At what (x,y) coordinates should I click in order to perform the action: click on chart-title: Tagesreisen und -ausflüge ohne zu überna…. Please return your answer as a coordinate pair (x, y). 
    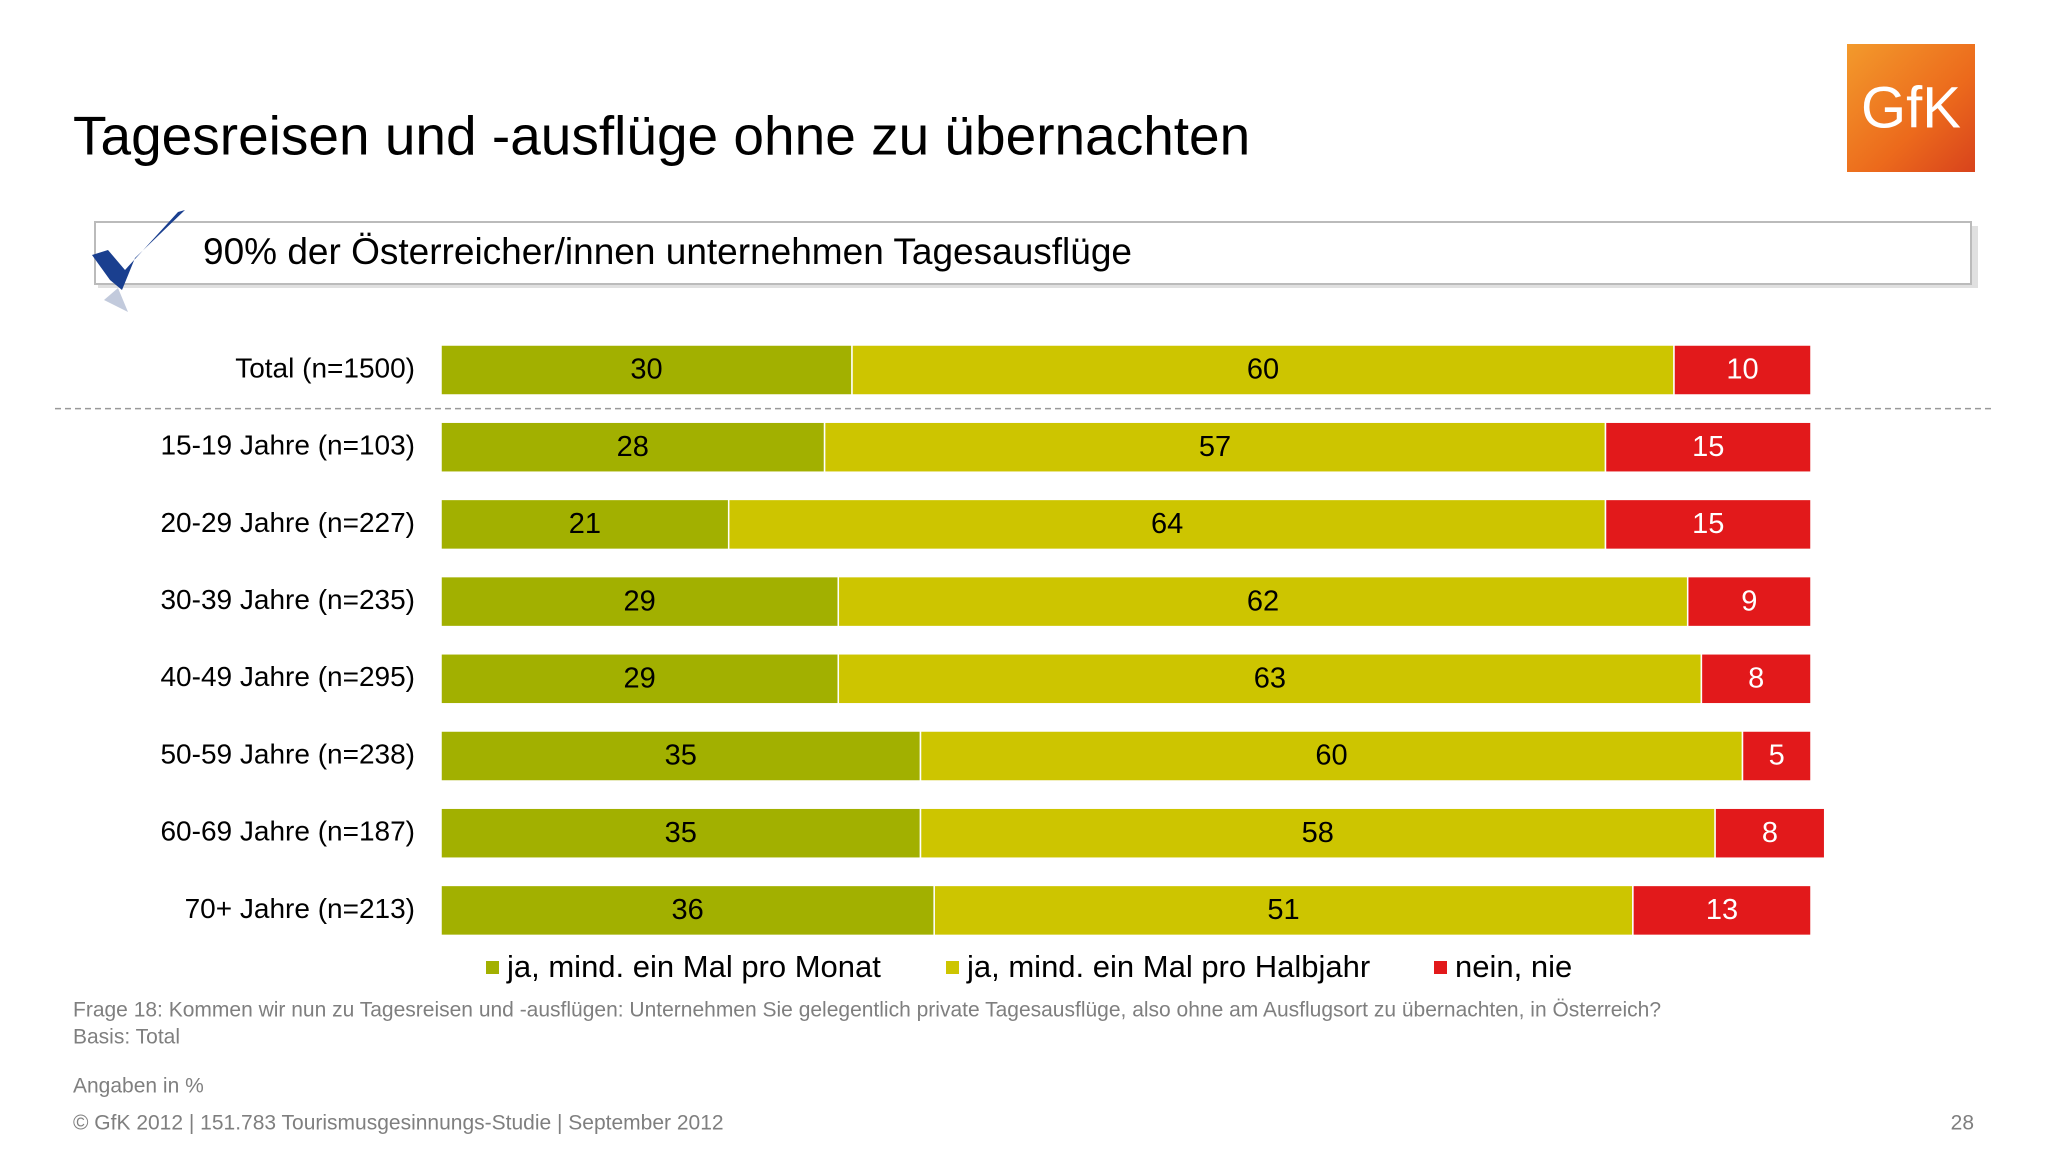
    Looking at the image, I should click on (661, 136).